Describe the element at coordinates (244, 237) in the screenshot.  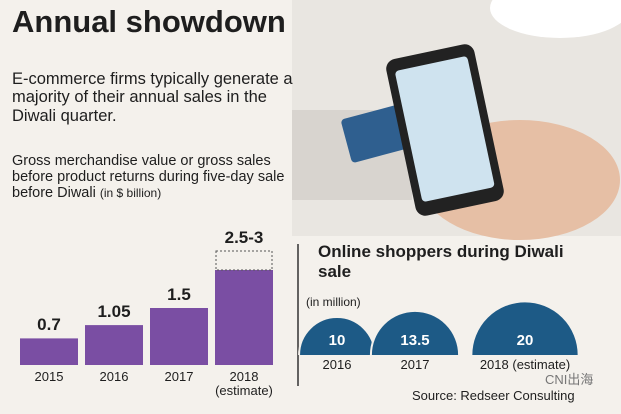
I see `value-label: 2.5-3` at that location.